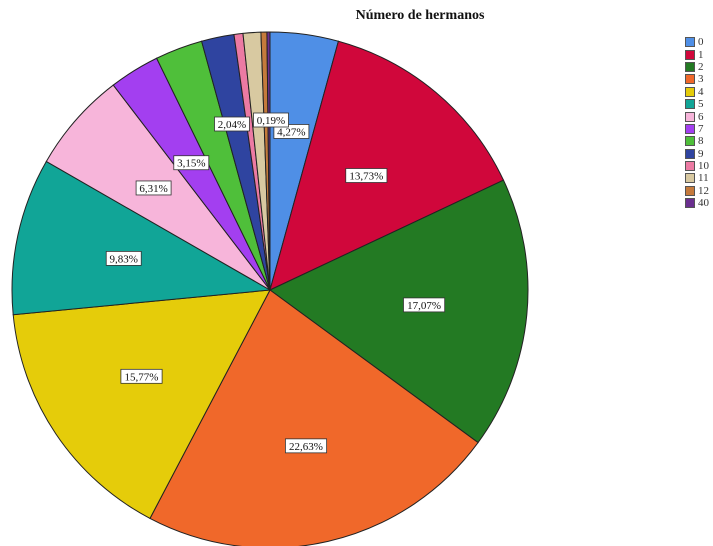 This screenshot has width=713, height=546. Describe the element at coordinates (697, 178) in the screenshot. I see `legend-item-11: 11` at that location.